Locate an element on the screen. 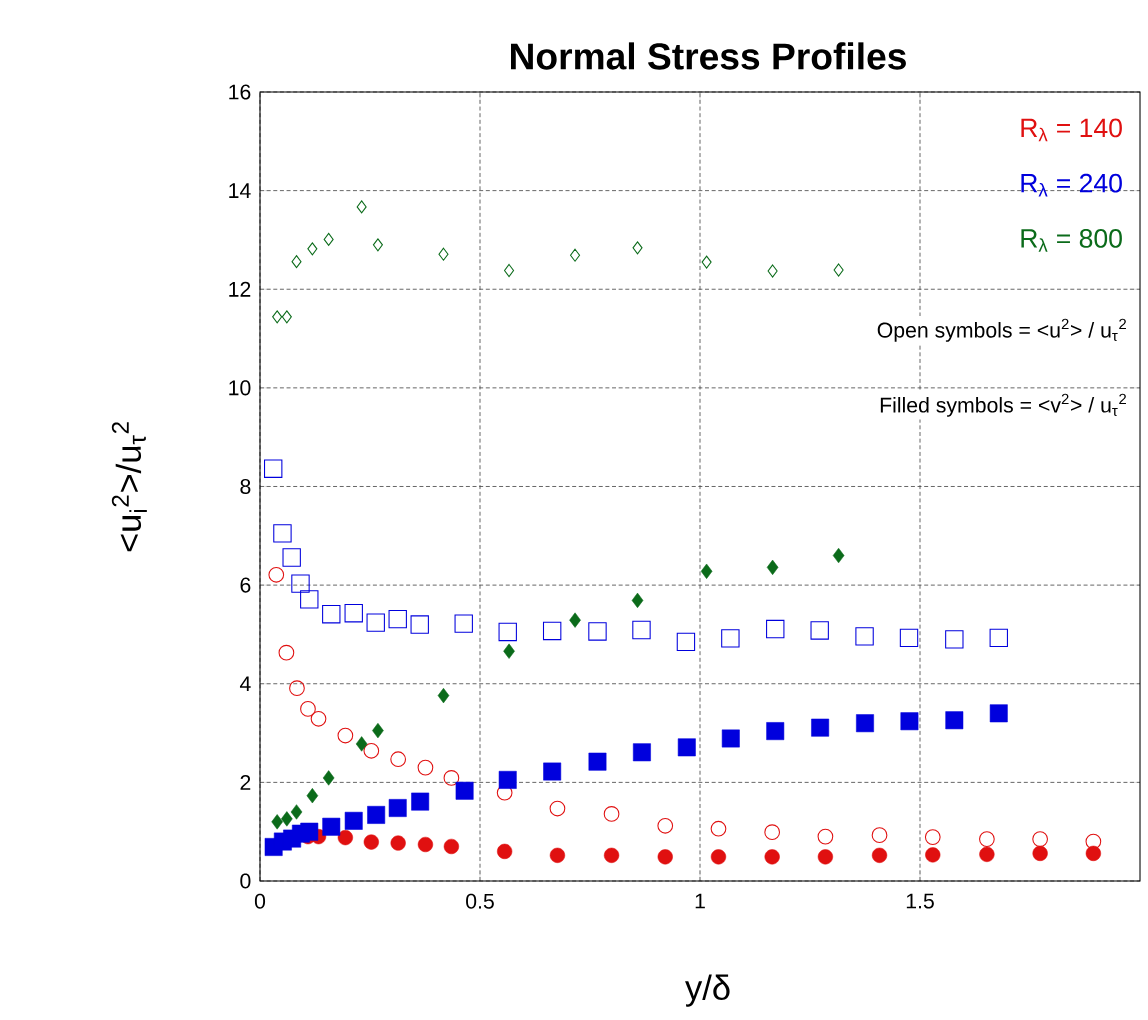 This screenshot has height=1020, width=1148. annotation: Open symbols = <u$^{2}$> / u$_{τ}$2 is located at coordinates (1001, 330).